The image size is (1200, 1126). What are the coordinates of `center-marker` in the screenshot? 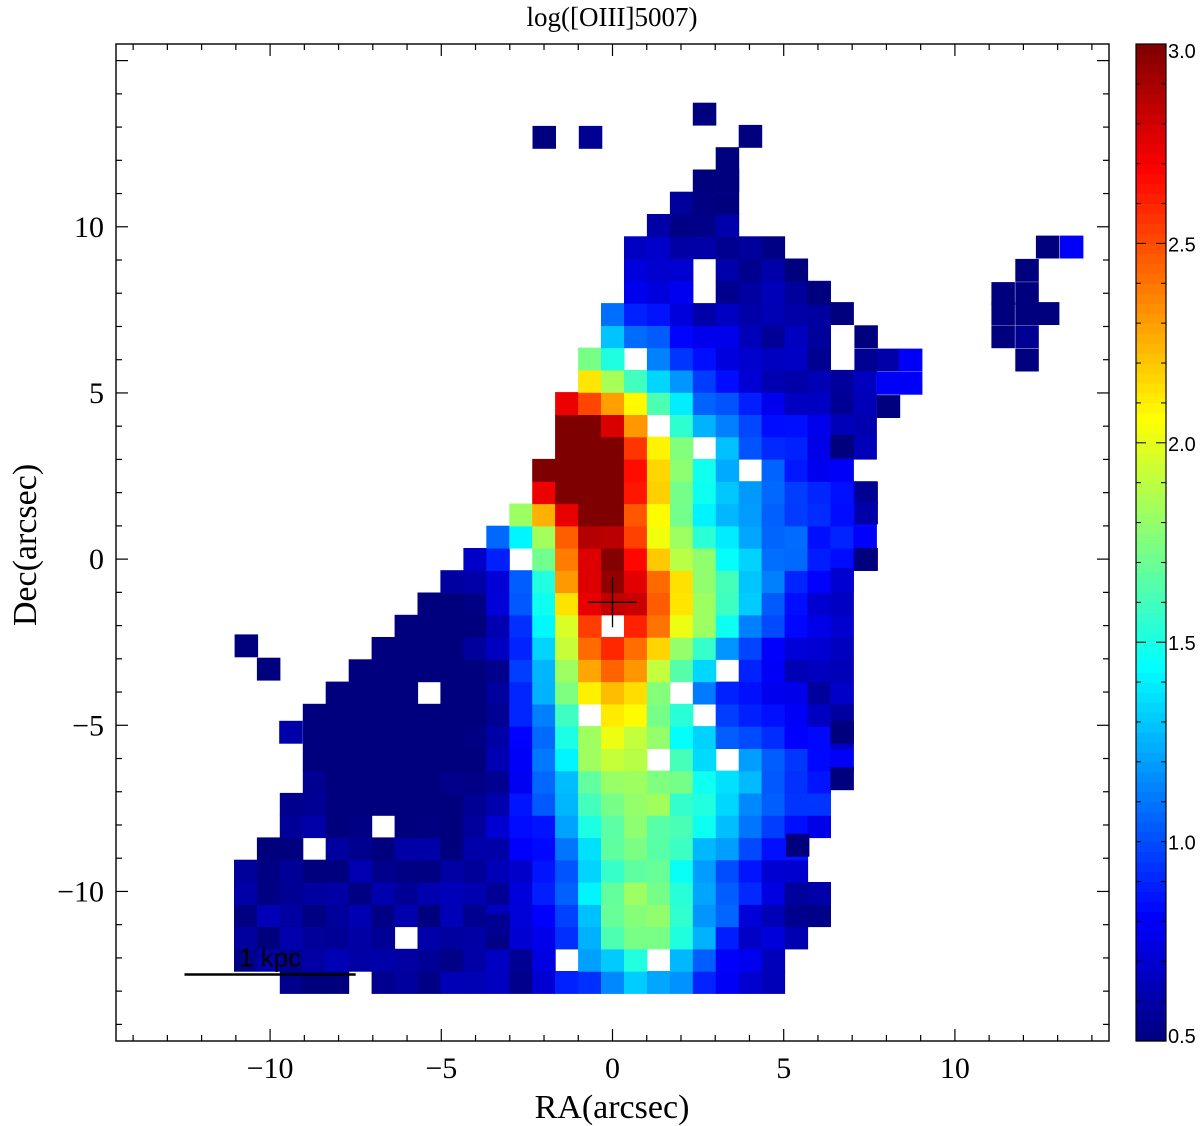 It's located at (612, 602).